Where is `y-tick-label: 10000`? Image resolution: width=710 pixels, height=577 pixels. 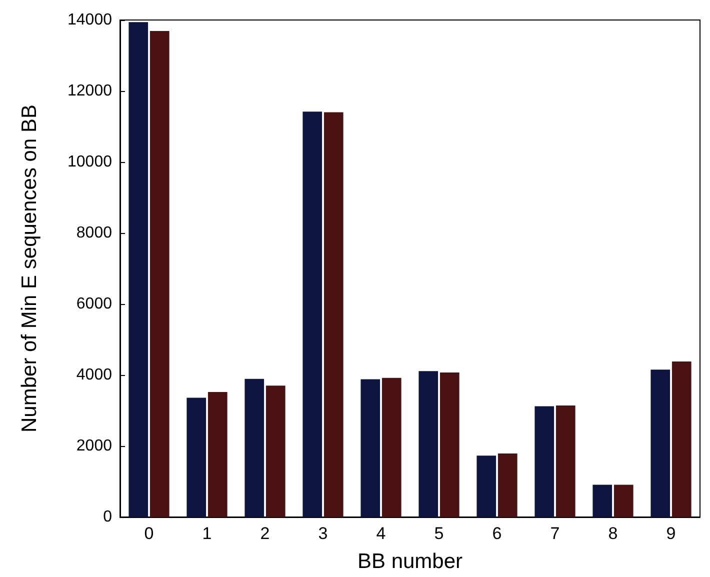
y-tick-label: 10000 is located at coordinates (90, 162).